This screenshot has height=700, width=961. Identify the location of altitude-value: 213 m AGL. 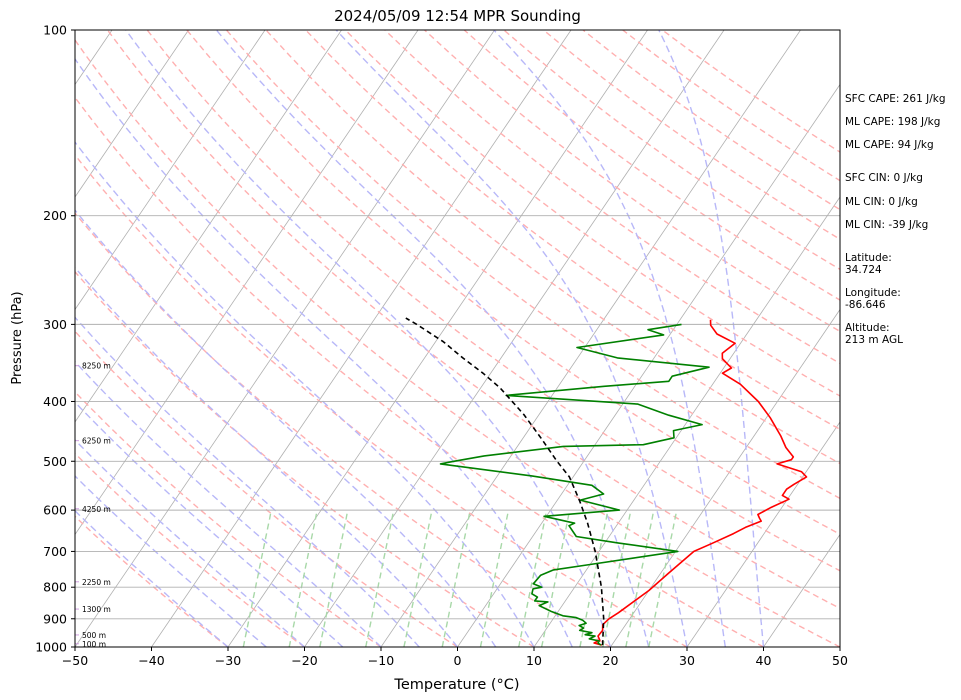
(874, 340).